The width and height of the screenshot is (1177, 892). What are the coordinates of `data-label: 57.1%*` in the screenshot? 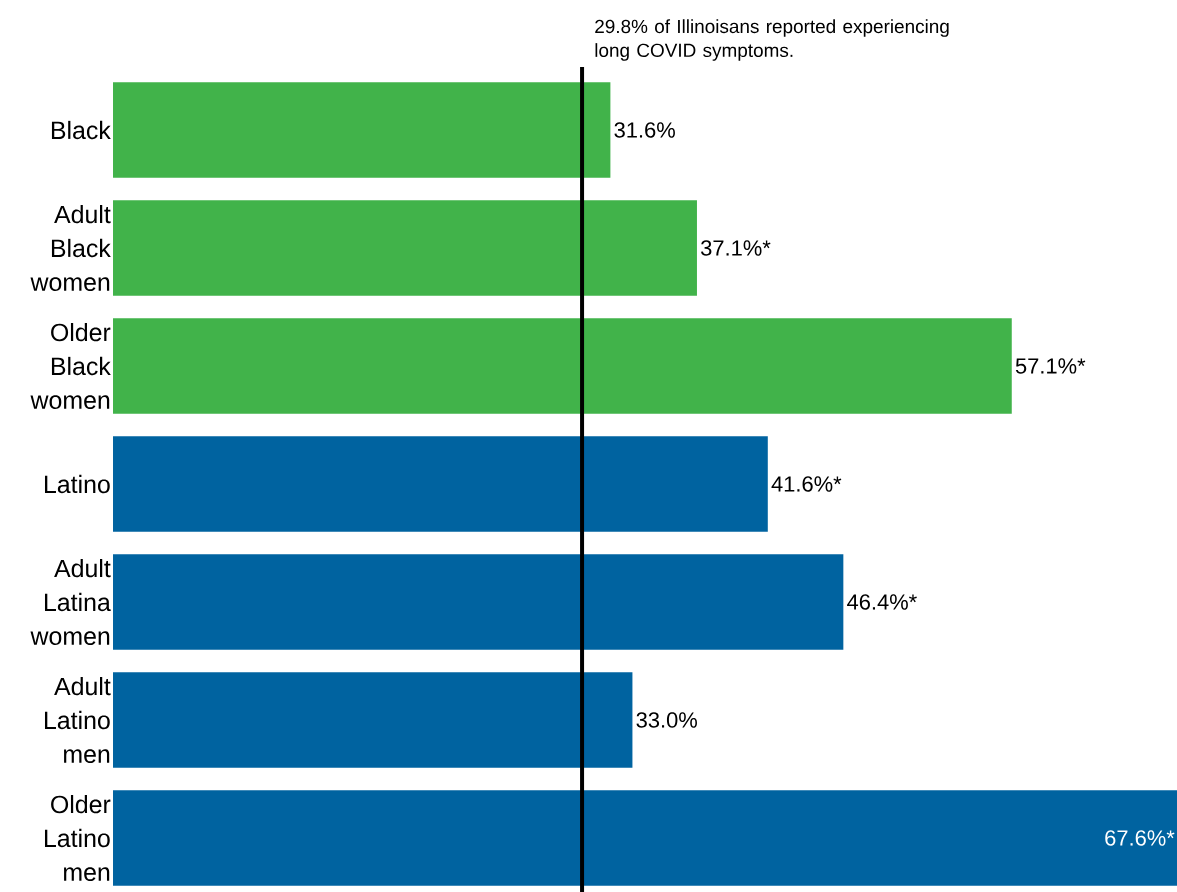 It's located at (1050, 366).